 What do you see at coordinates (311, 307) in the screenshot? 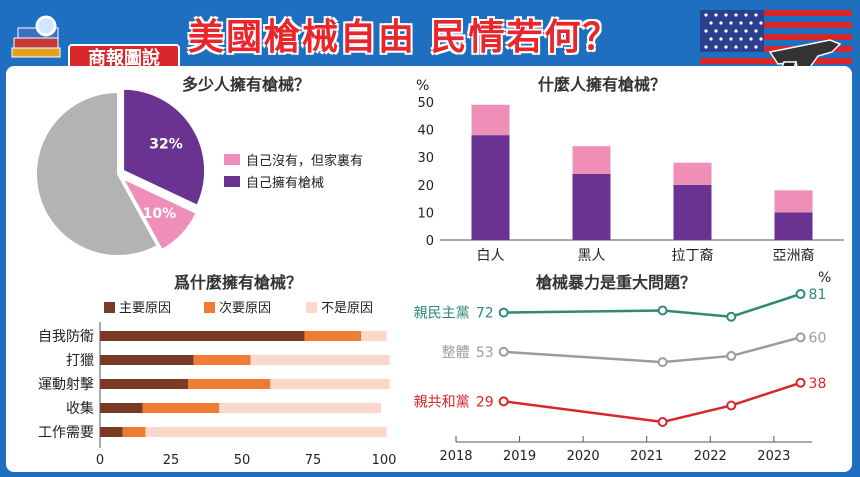
I see `legend-swatch-not` at bounding box center [311, 307].